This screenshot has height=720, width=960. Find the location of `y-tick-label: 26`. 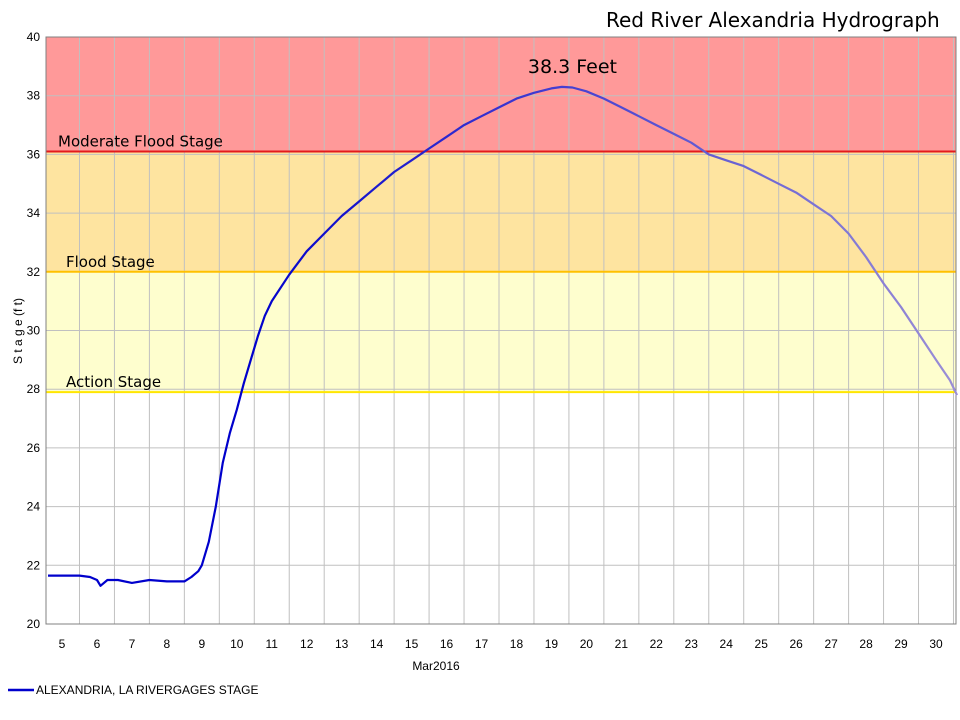

y-tick-label: 26 is located at coordinates (34, 448).